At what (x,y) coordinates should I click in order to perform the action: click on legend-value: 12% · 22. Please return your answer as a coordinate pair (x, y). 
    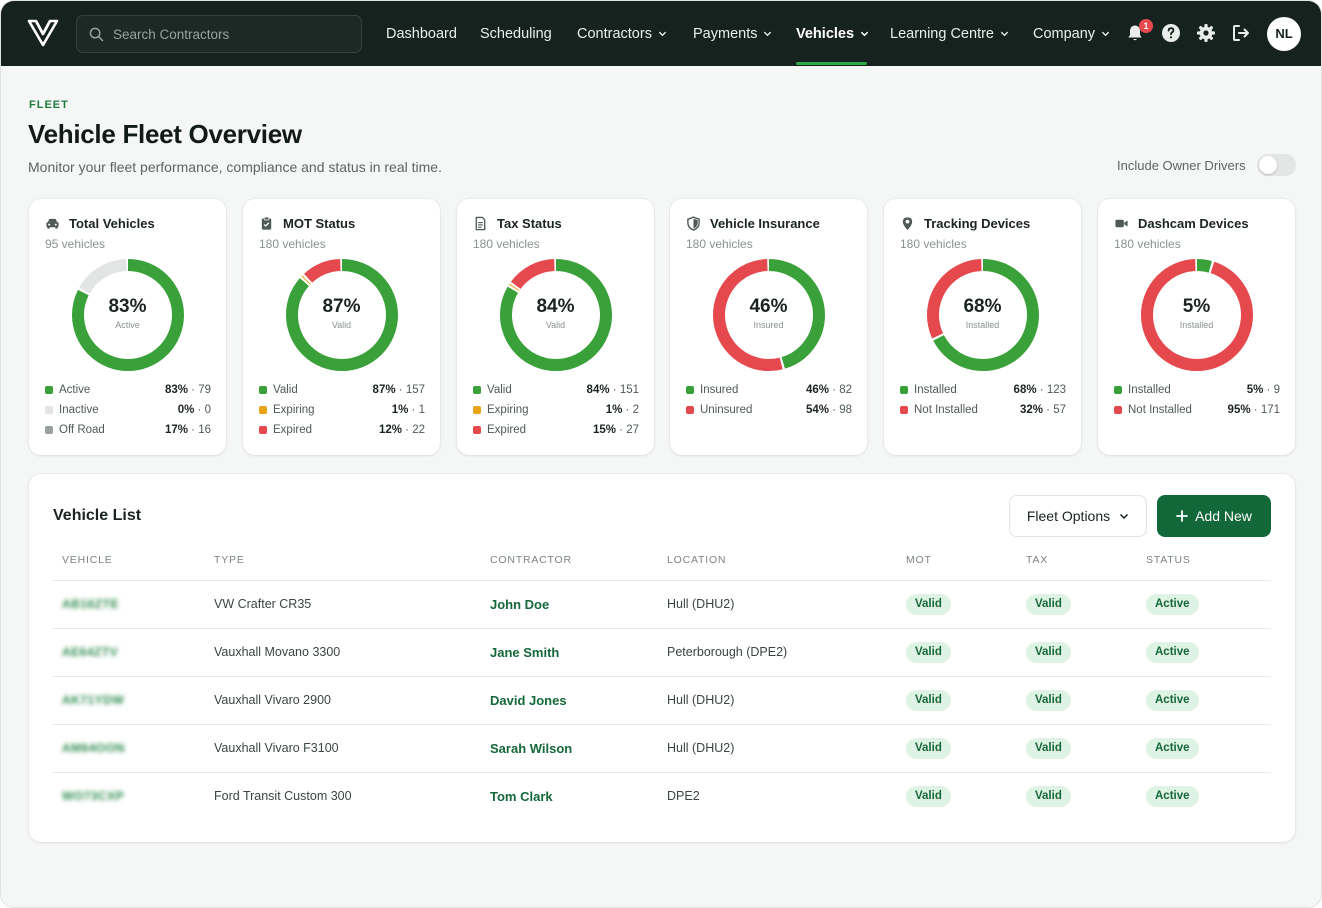
    Looking at the image, I should click on (401, 430).